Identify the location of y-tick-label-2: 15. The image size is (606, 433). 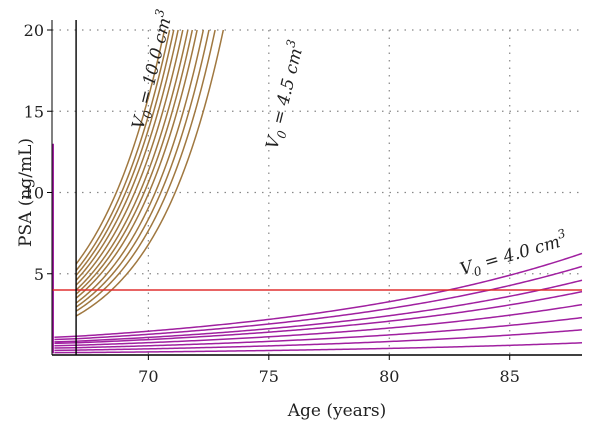
(34, 111).